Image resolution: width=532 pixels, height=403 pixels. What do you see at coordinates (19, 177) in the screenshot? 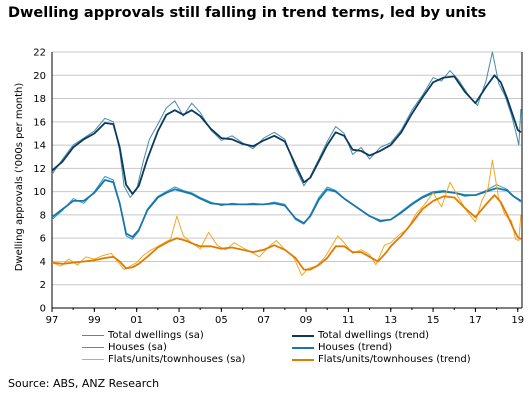
I see `y-axis-label: Dwelling approvals ('000s per month)` at bounding box center [19, 177].